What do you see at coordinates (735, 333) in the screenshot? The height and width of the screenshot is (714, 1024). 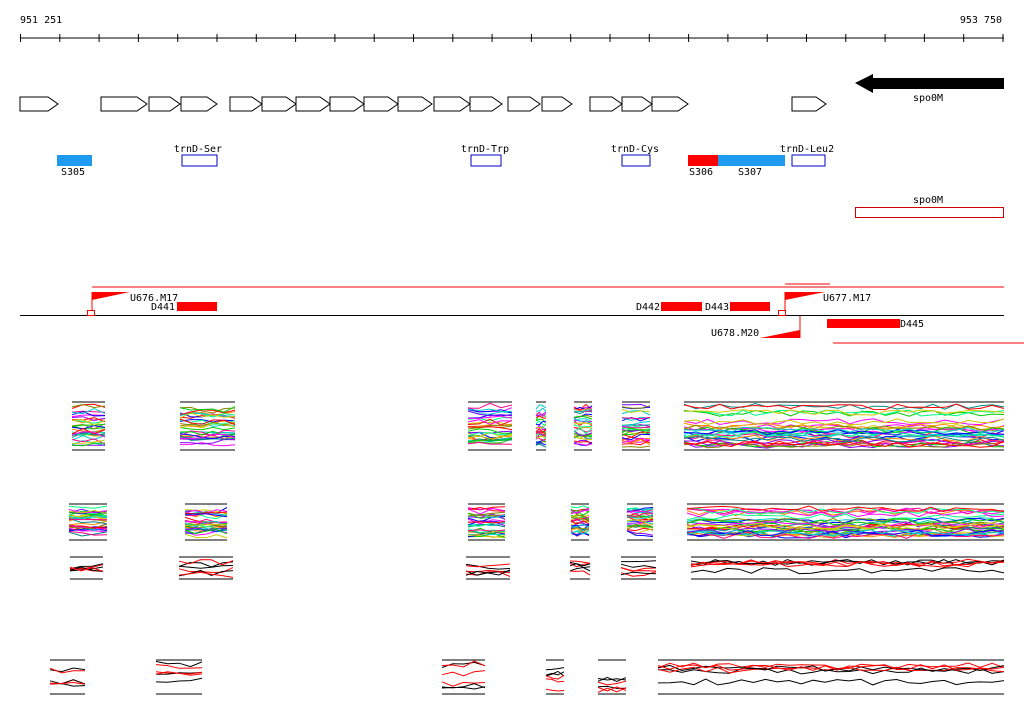 I see `segment-label: U678.M20` at bounding box center [735, 333].